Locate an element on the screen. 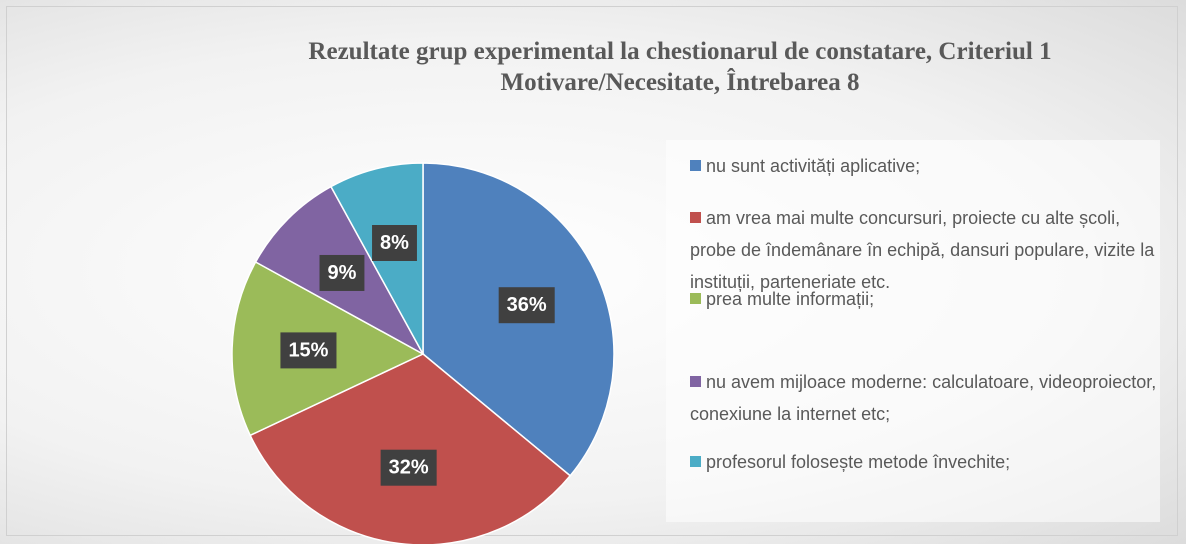 The width and height of the screenshot is (1186, 544). data-label: 15% is located at coordinates (308, 350).